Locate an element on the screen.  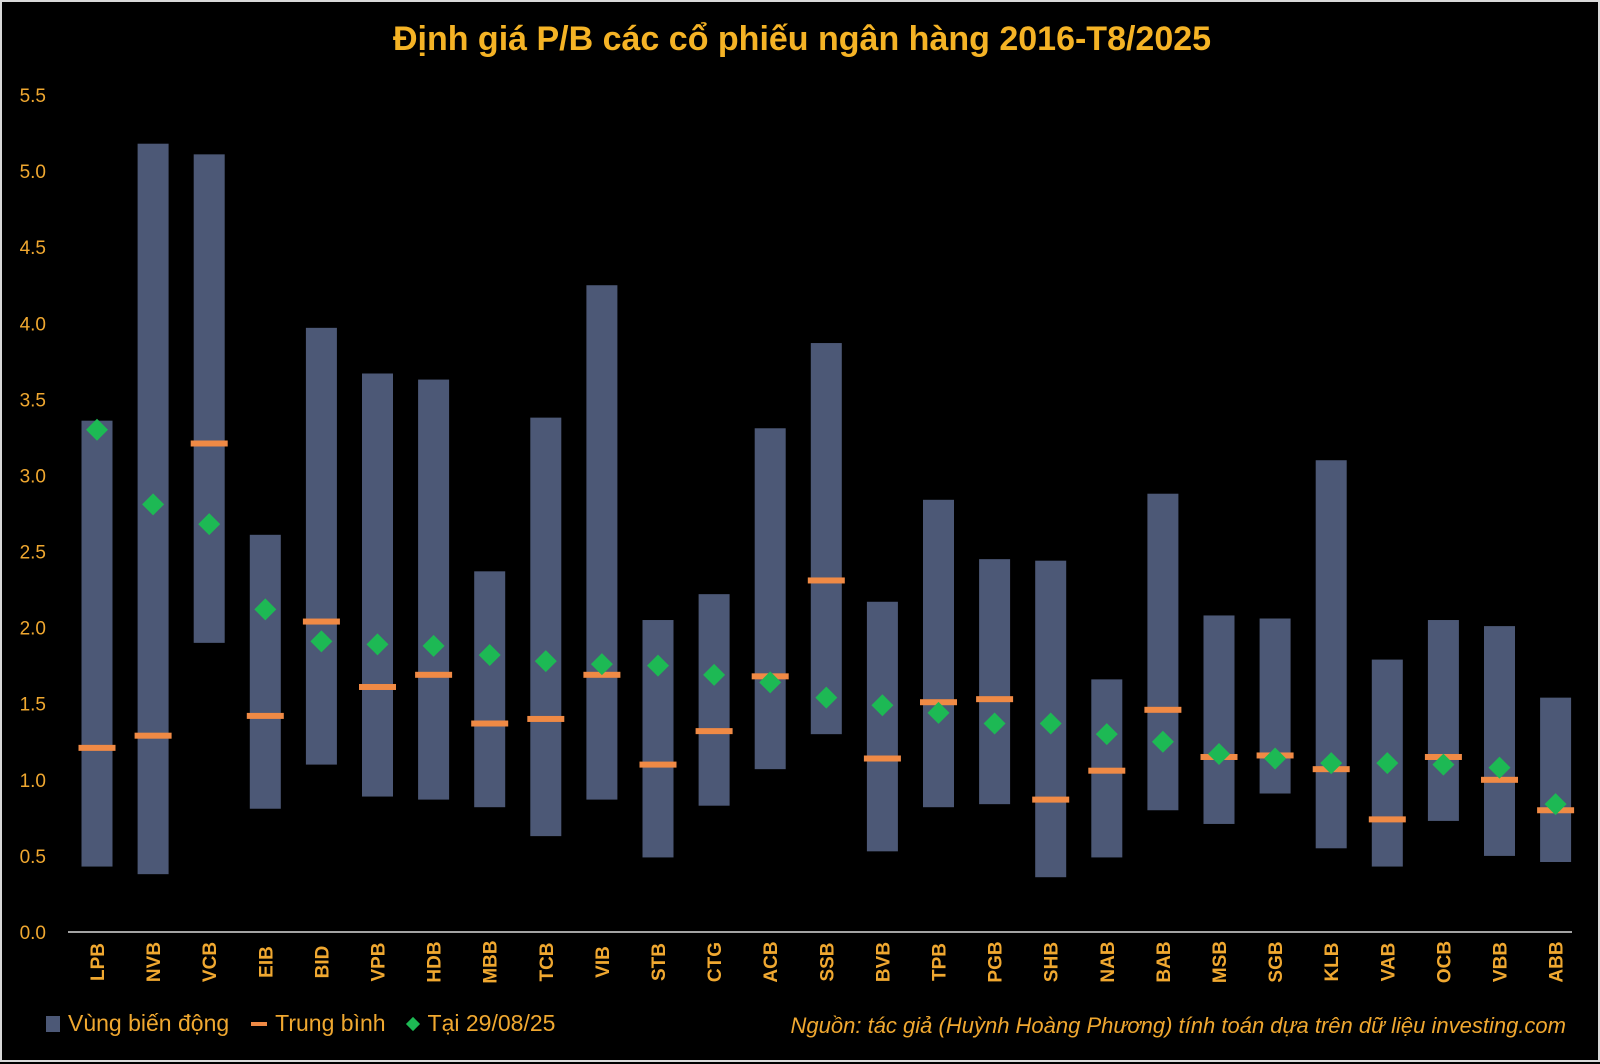
x-tick-label: EIB is located at coordinates (266, 962).